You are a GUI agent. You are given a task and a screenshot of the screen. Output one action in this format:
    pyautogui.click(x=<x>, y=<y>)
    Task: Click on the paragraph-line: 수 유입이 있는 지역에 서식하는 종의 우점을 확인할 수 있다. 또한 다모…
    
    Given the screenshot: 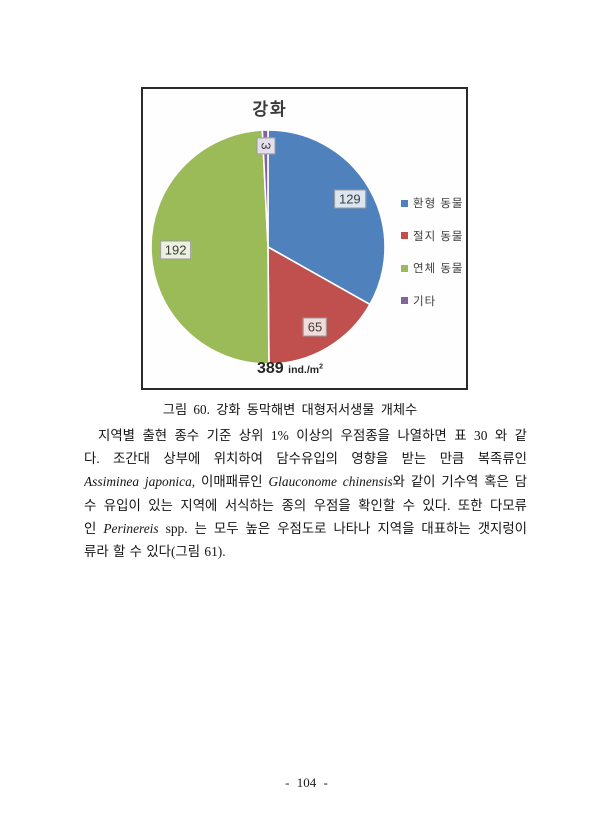 What is the action you would take?
    pyautogui.click(x=305, y=505)
    